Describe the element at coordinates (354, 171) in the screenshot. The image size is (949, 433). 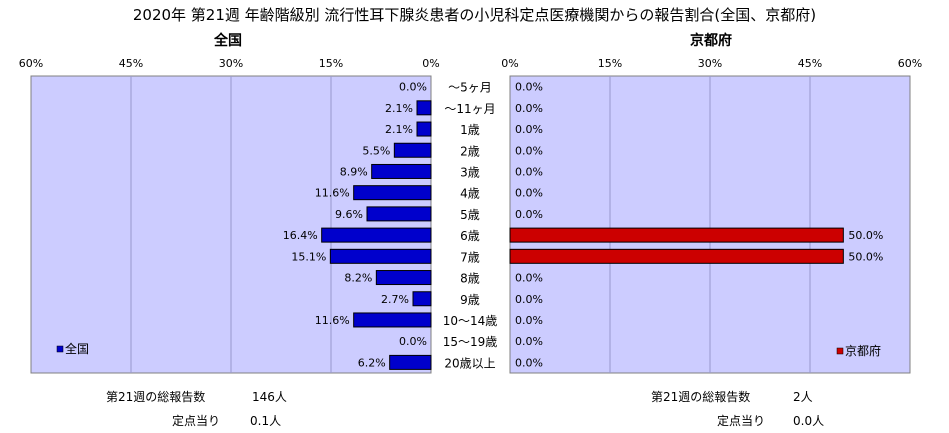
I see `data-label-left: 8.9%` at that location.